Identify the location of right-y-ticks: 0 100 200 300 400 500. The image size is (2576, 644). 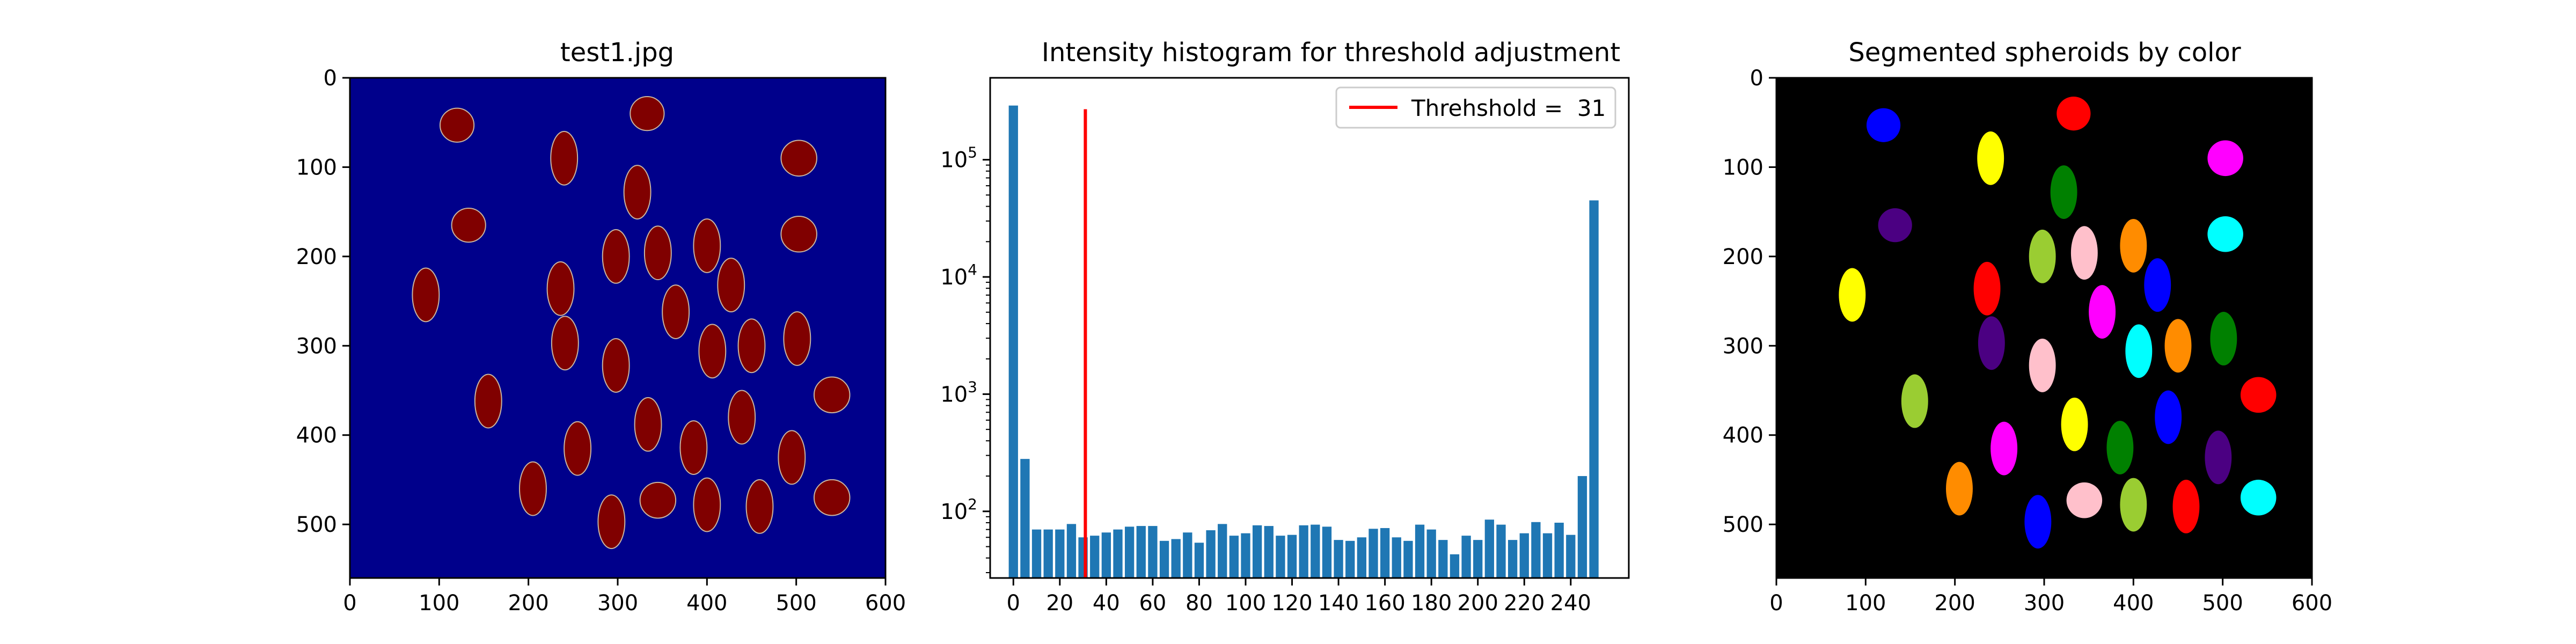
(1749, 301).